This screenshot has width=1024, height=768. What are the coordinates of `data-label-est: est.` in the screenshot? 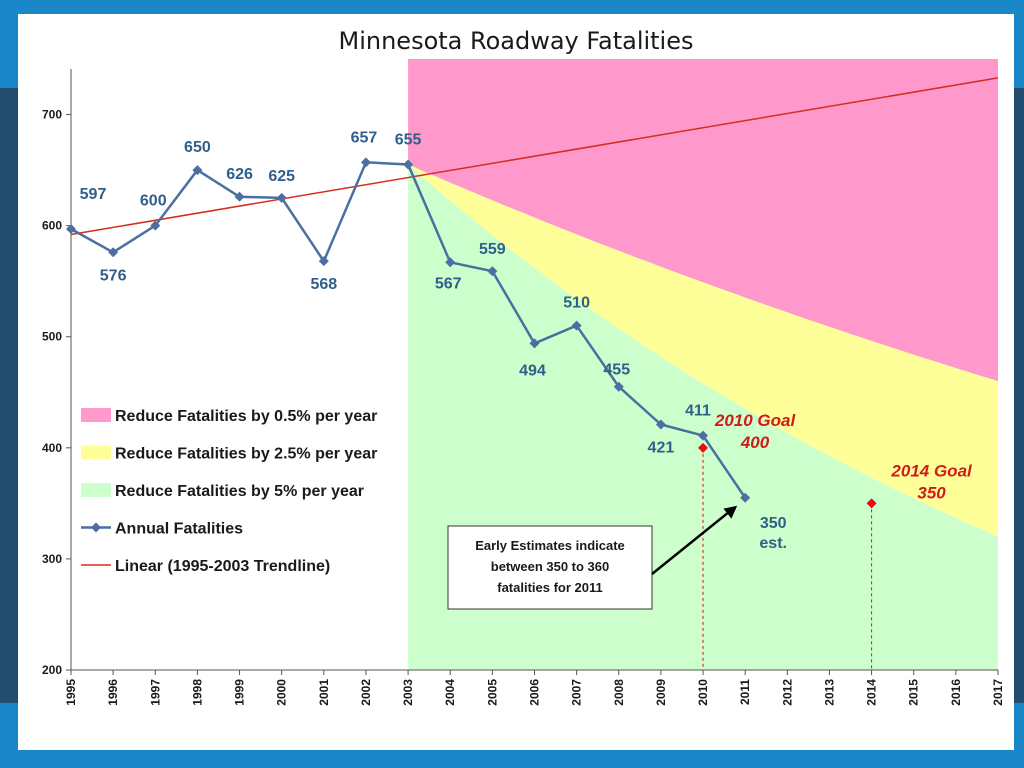 It's located at (773, 543).